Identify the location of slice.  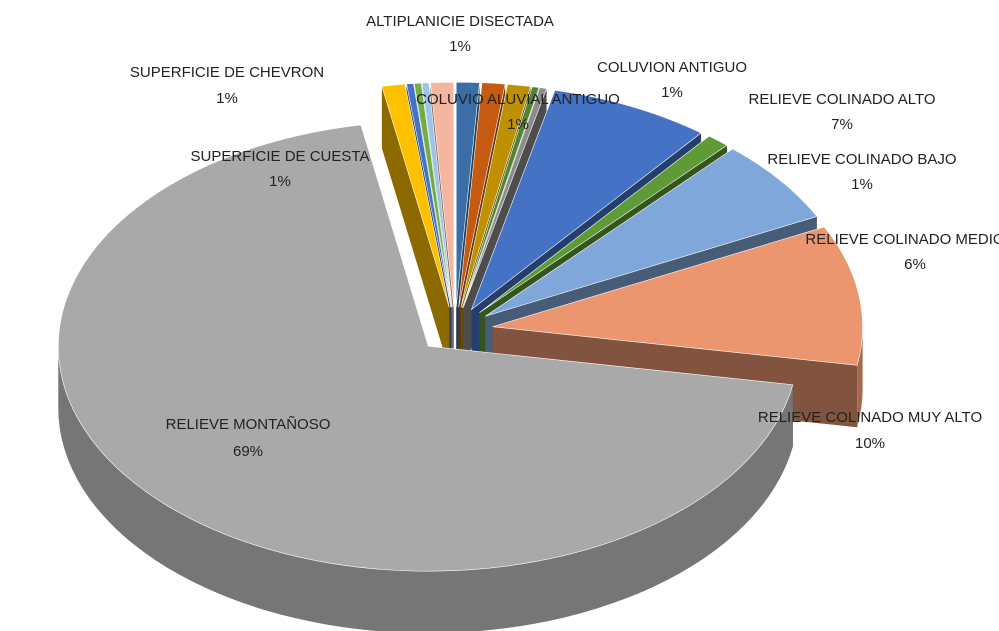
(415, 226).